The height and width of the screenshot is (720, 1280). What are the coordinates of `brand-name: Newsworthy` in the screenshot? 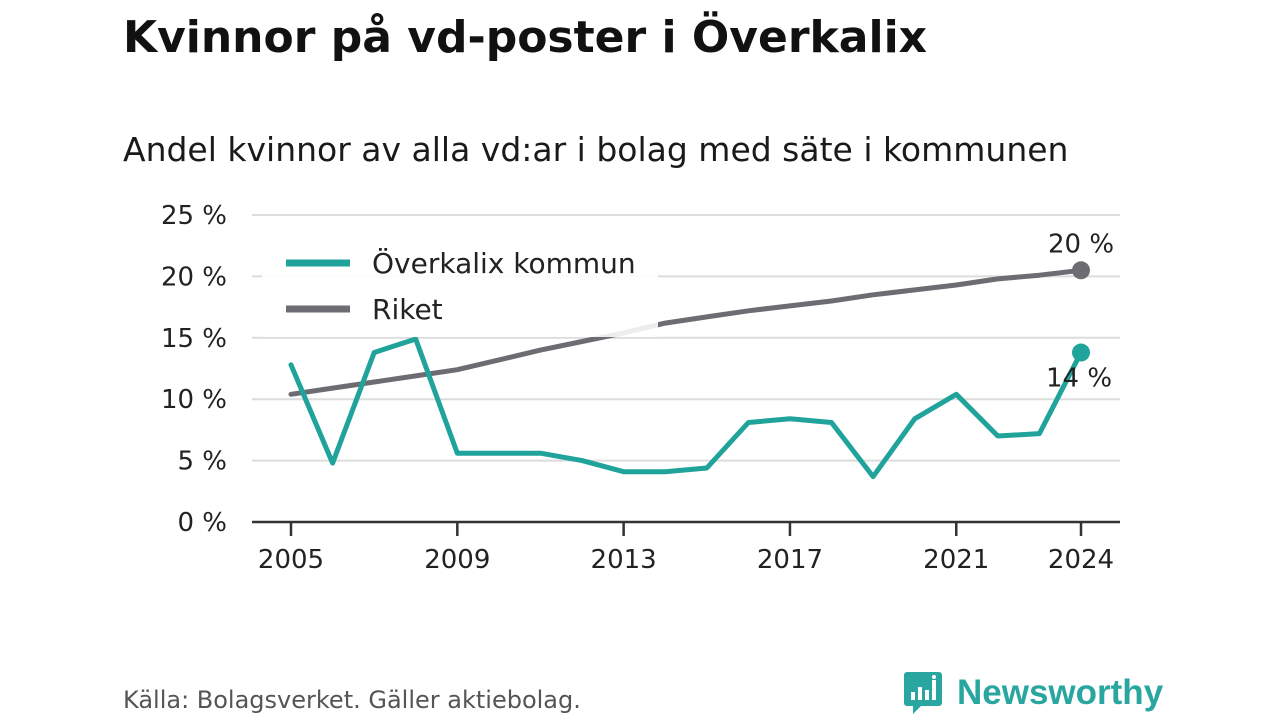 It's located at (1060, 692).